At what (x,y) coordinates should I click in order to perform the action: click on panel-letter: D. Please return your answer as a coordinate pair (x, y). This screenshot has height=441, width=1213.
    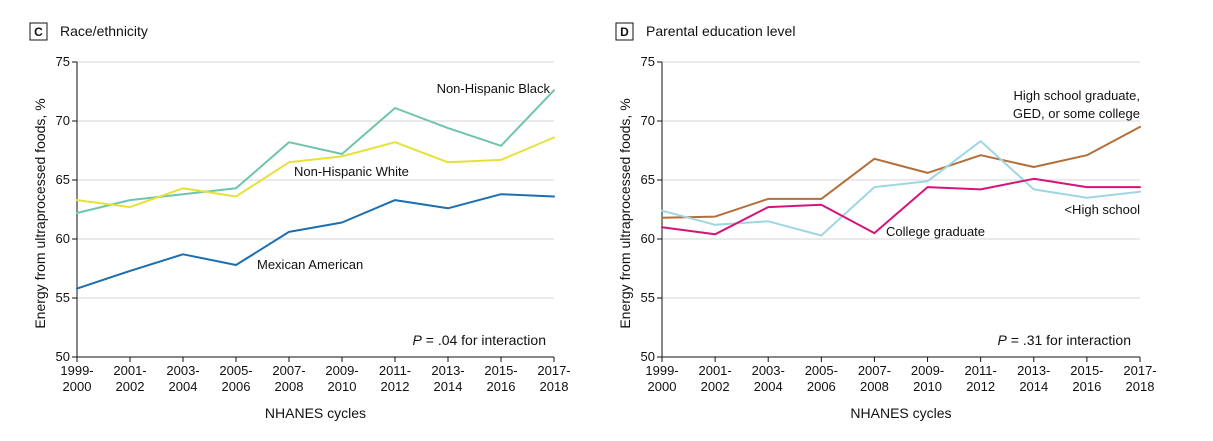
    Looking at the image, I should click on (624, 32).